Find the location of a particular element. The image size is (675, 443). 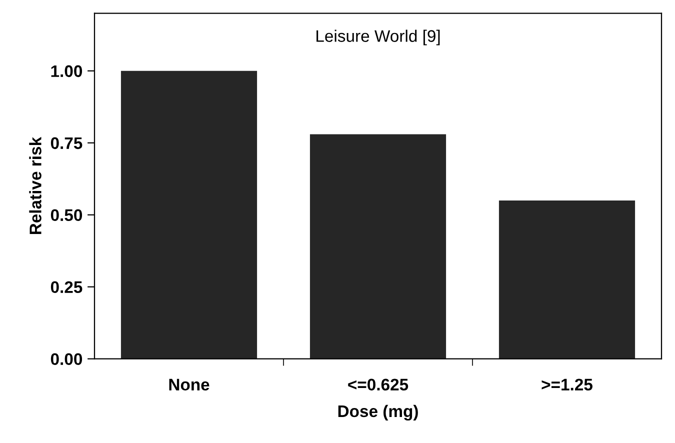

y-axis-title: Relative risk is located at coordinates (35, 185).